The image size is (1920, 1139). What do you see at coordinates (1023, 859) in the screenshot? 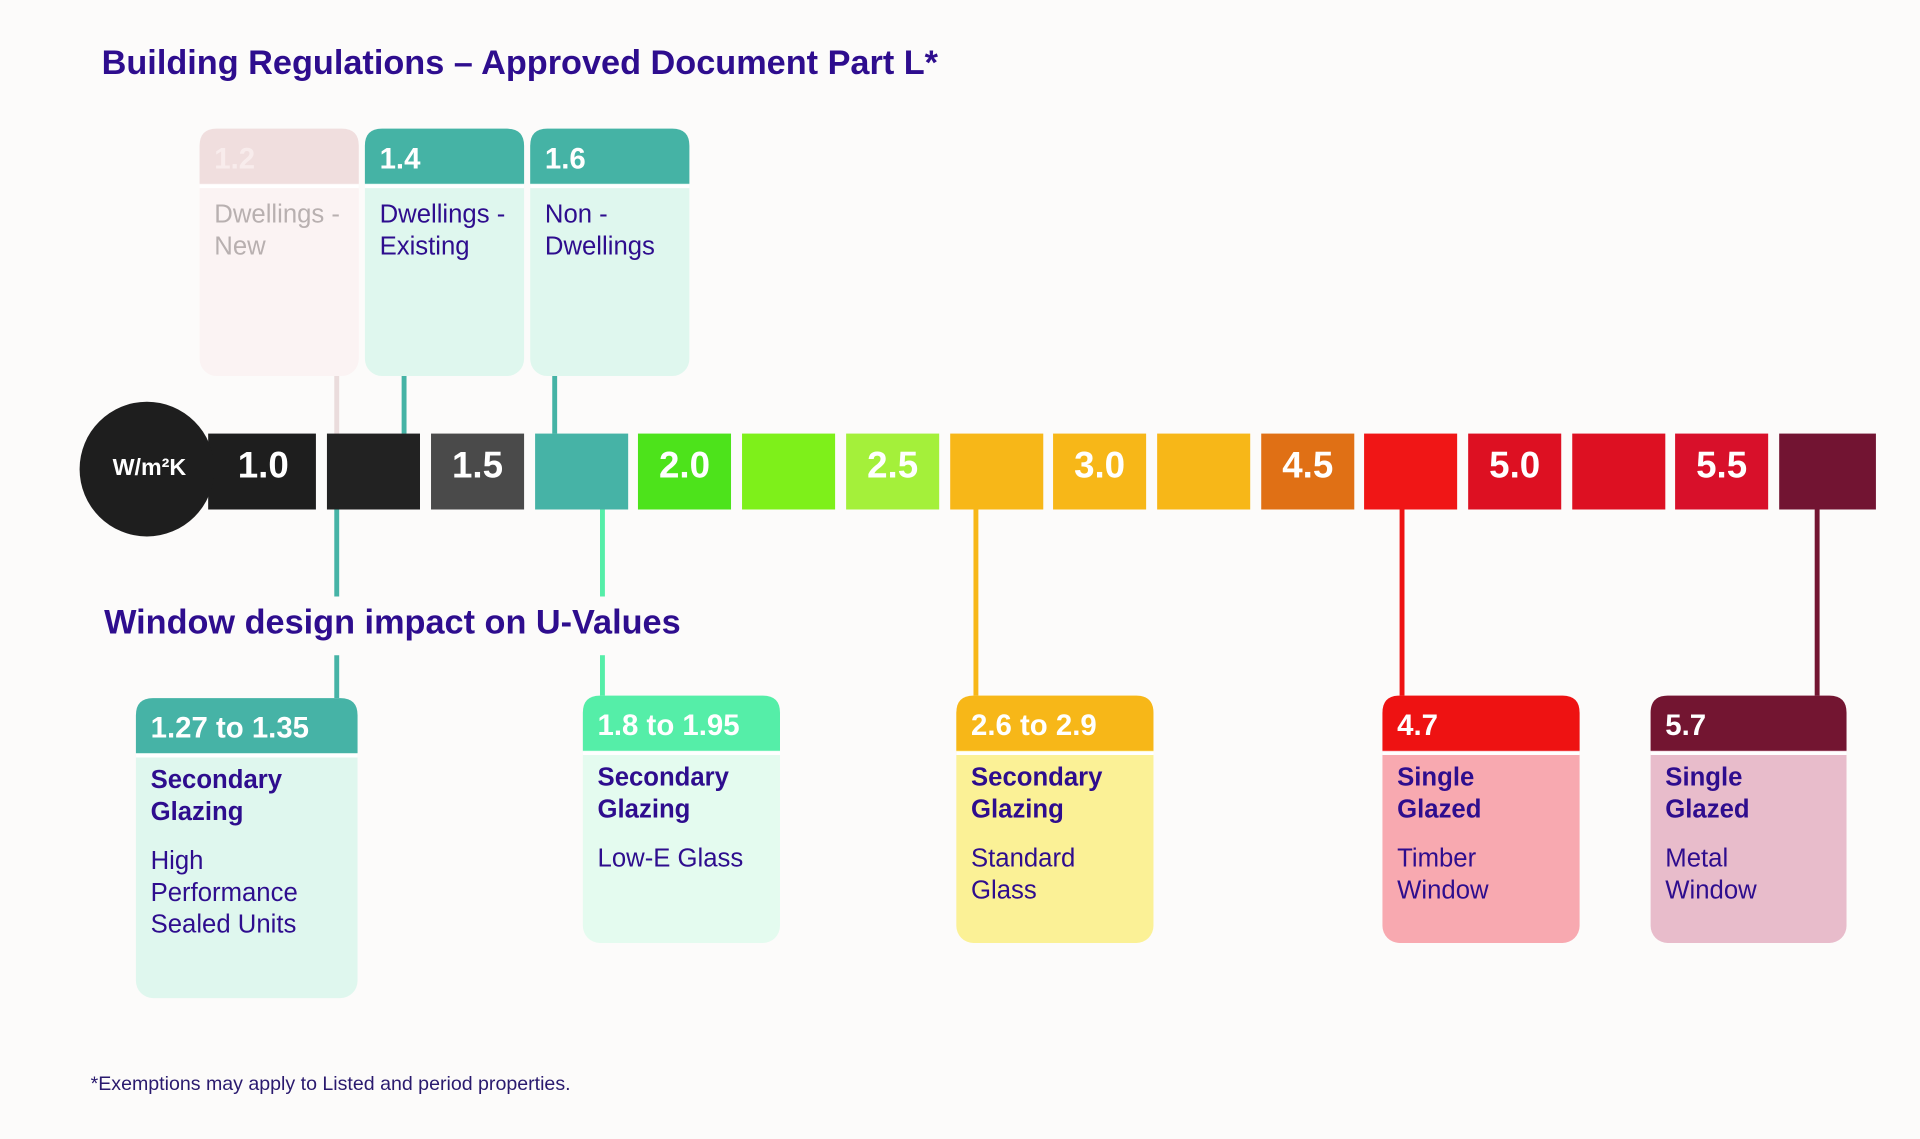
I see `window-detail: Standard` at bounding box center [1023, 859].